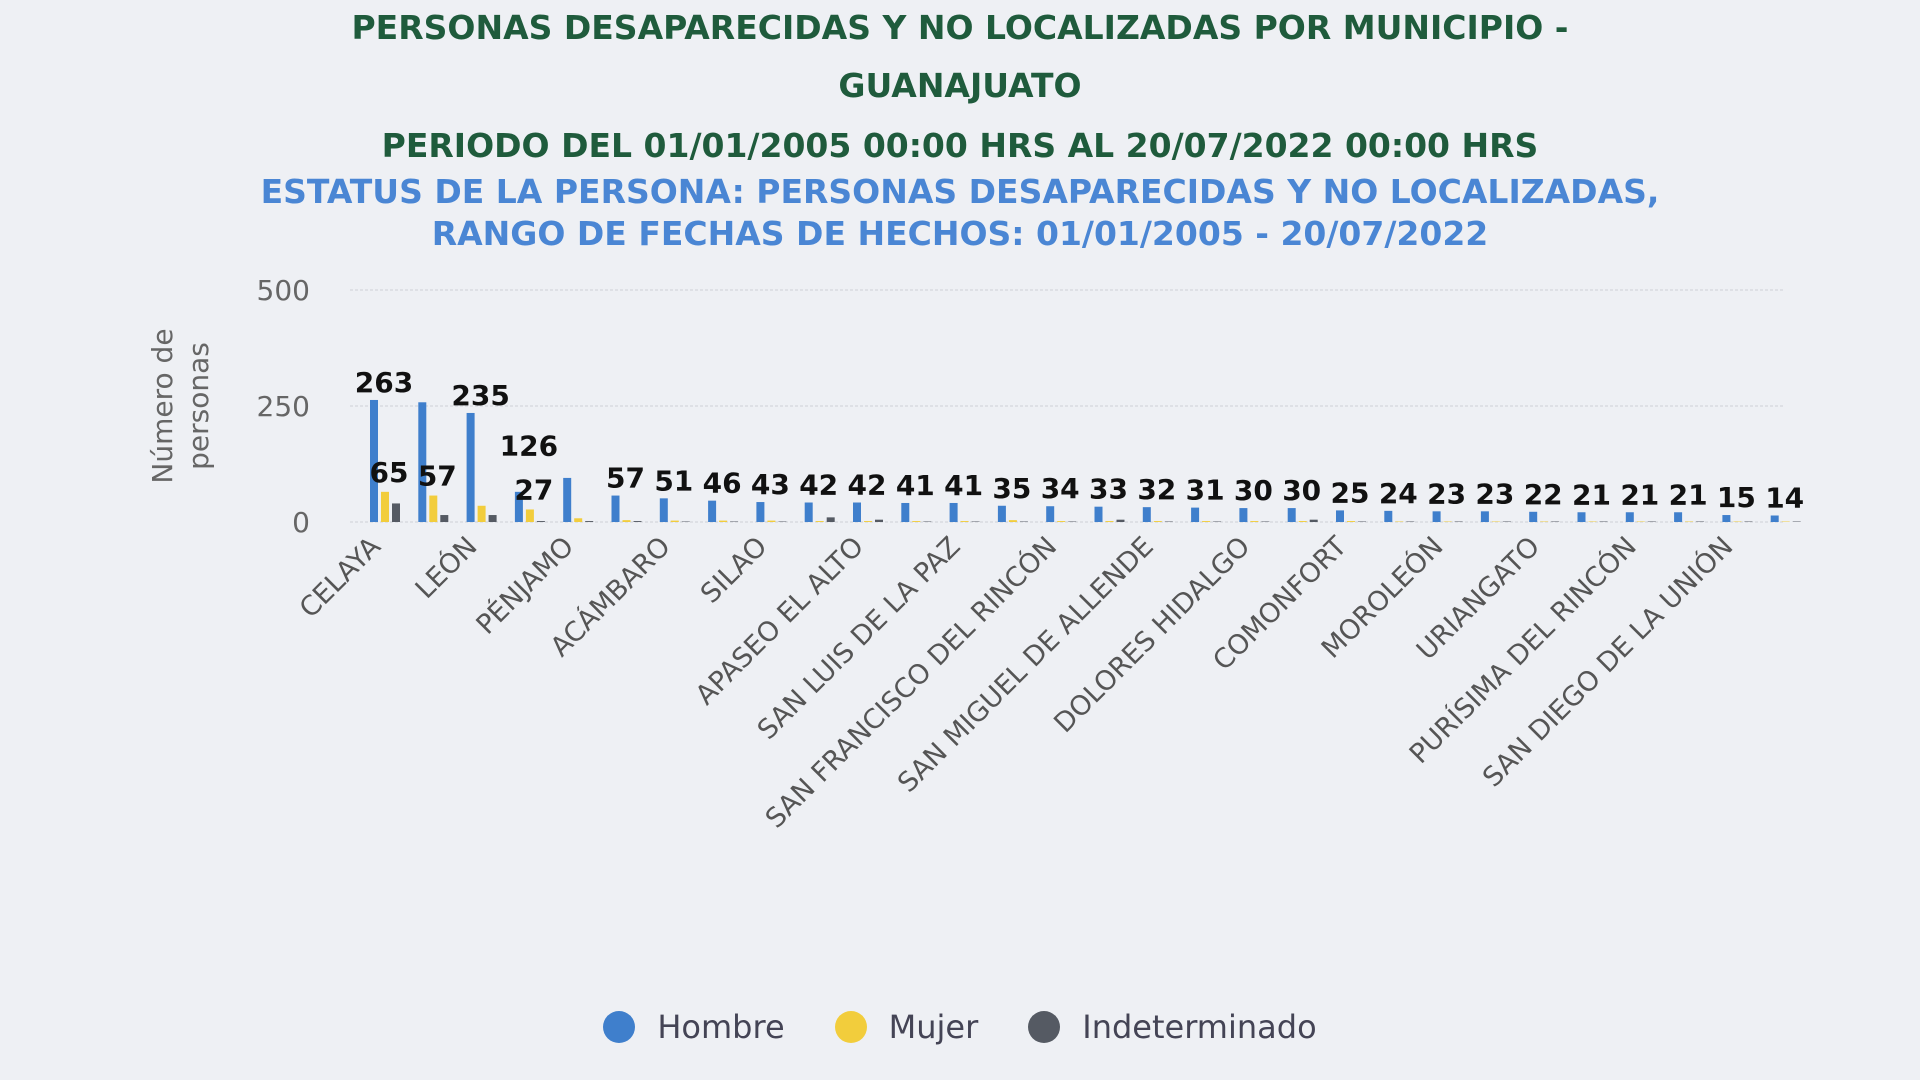 The width and height of the screenshot is (1920, 1080). Describe the element at coordinates (1736, 497) in the screenshot. I see `data-label: 15` at that location.